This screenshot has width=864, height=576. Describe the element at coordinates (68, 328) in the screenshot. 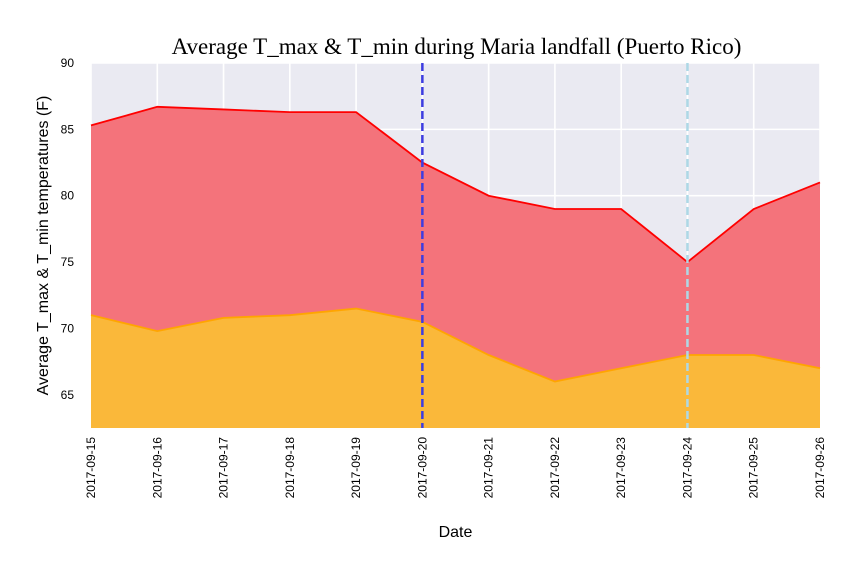

I see `y-tick-label: 70` at that location.